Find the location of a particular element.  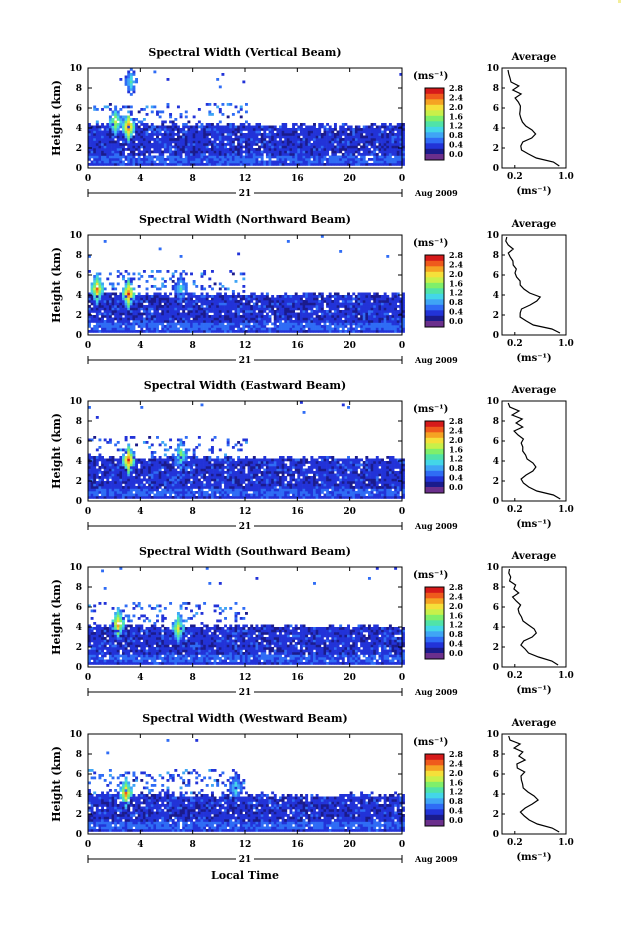

y-tick-label: 4 is located at coordinates (79, 129).